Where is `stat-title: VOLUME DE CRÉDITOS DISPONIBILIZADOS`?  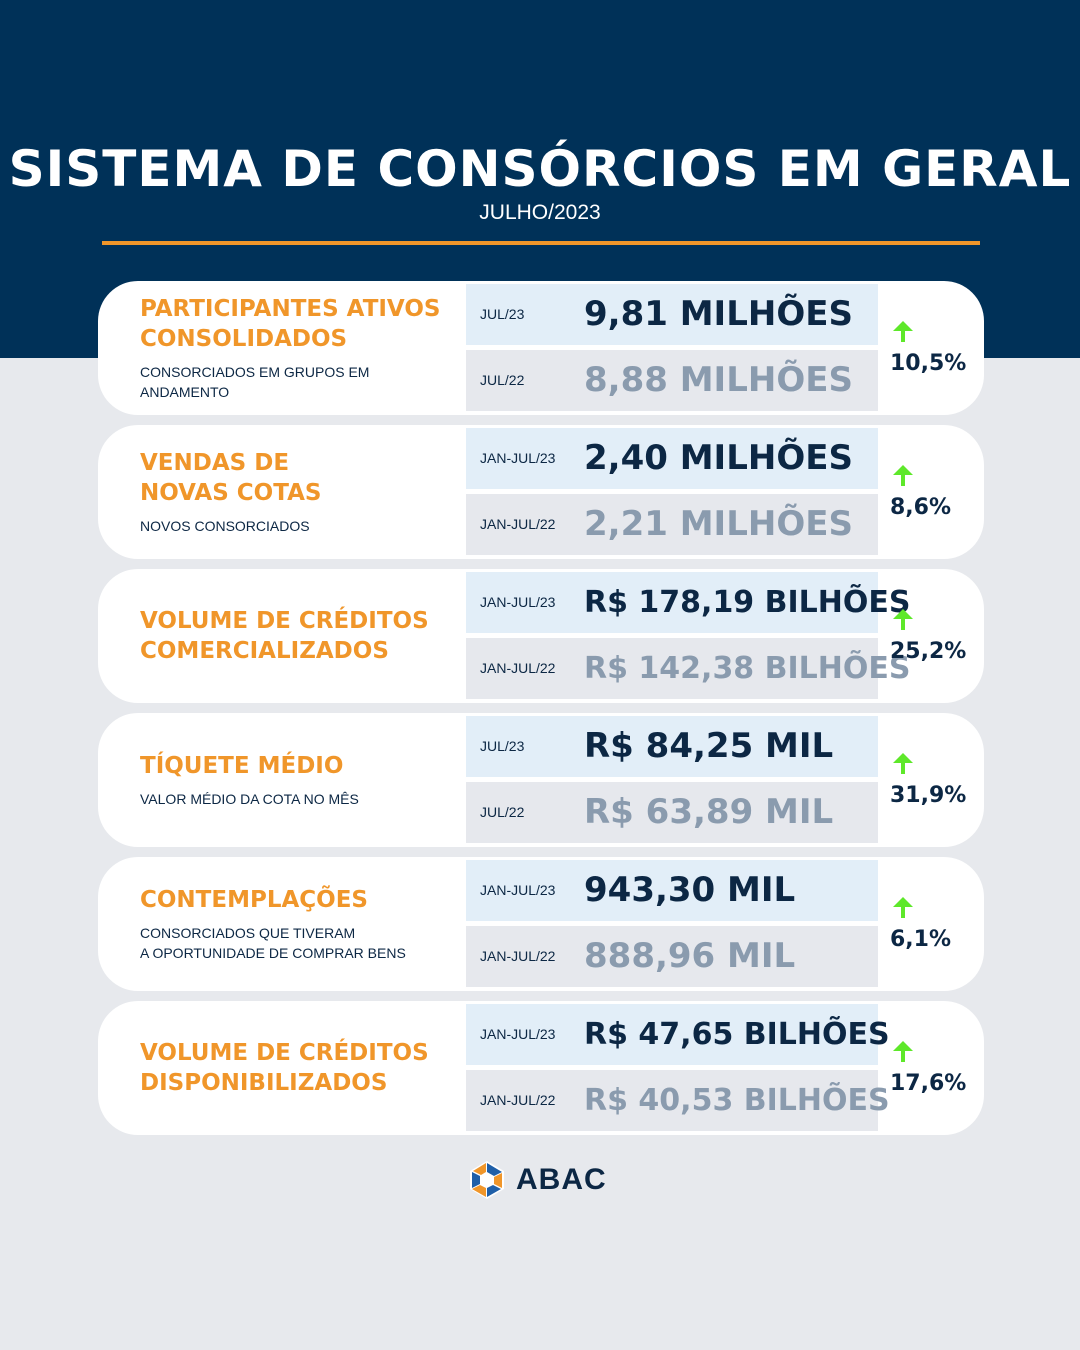
stat-title: VOLUME DE CRÉDITOS DISPONIBILIZADOS is located at coordinates (284, 1068).